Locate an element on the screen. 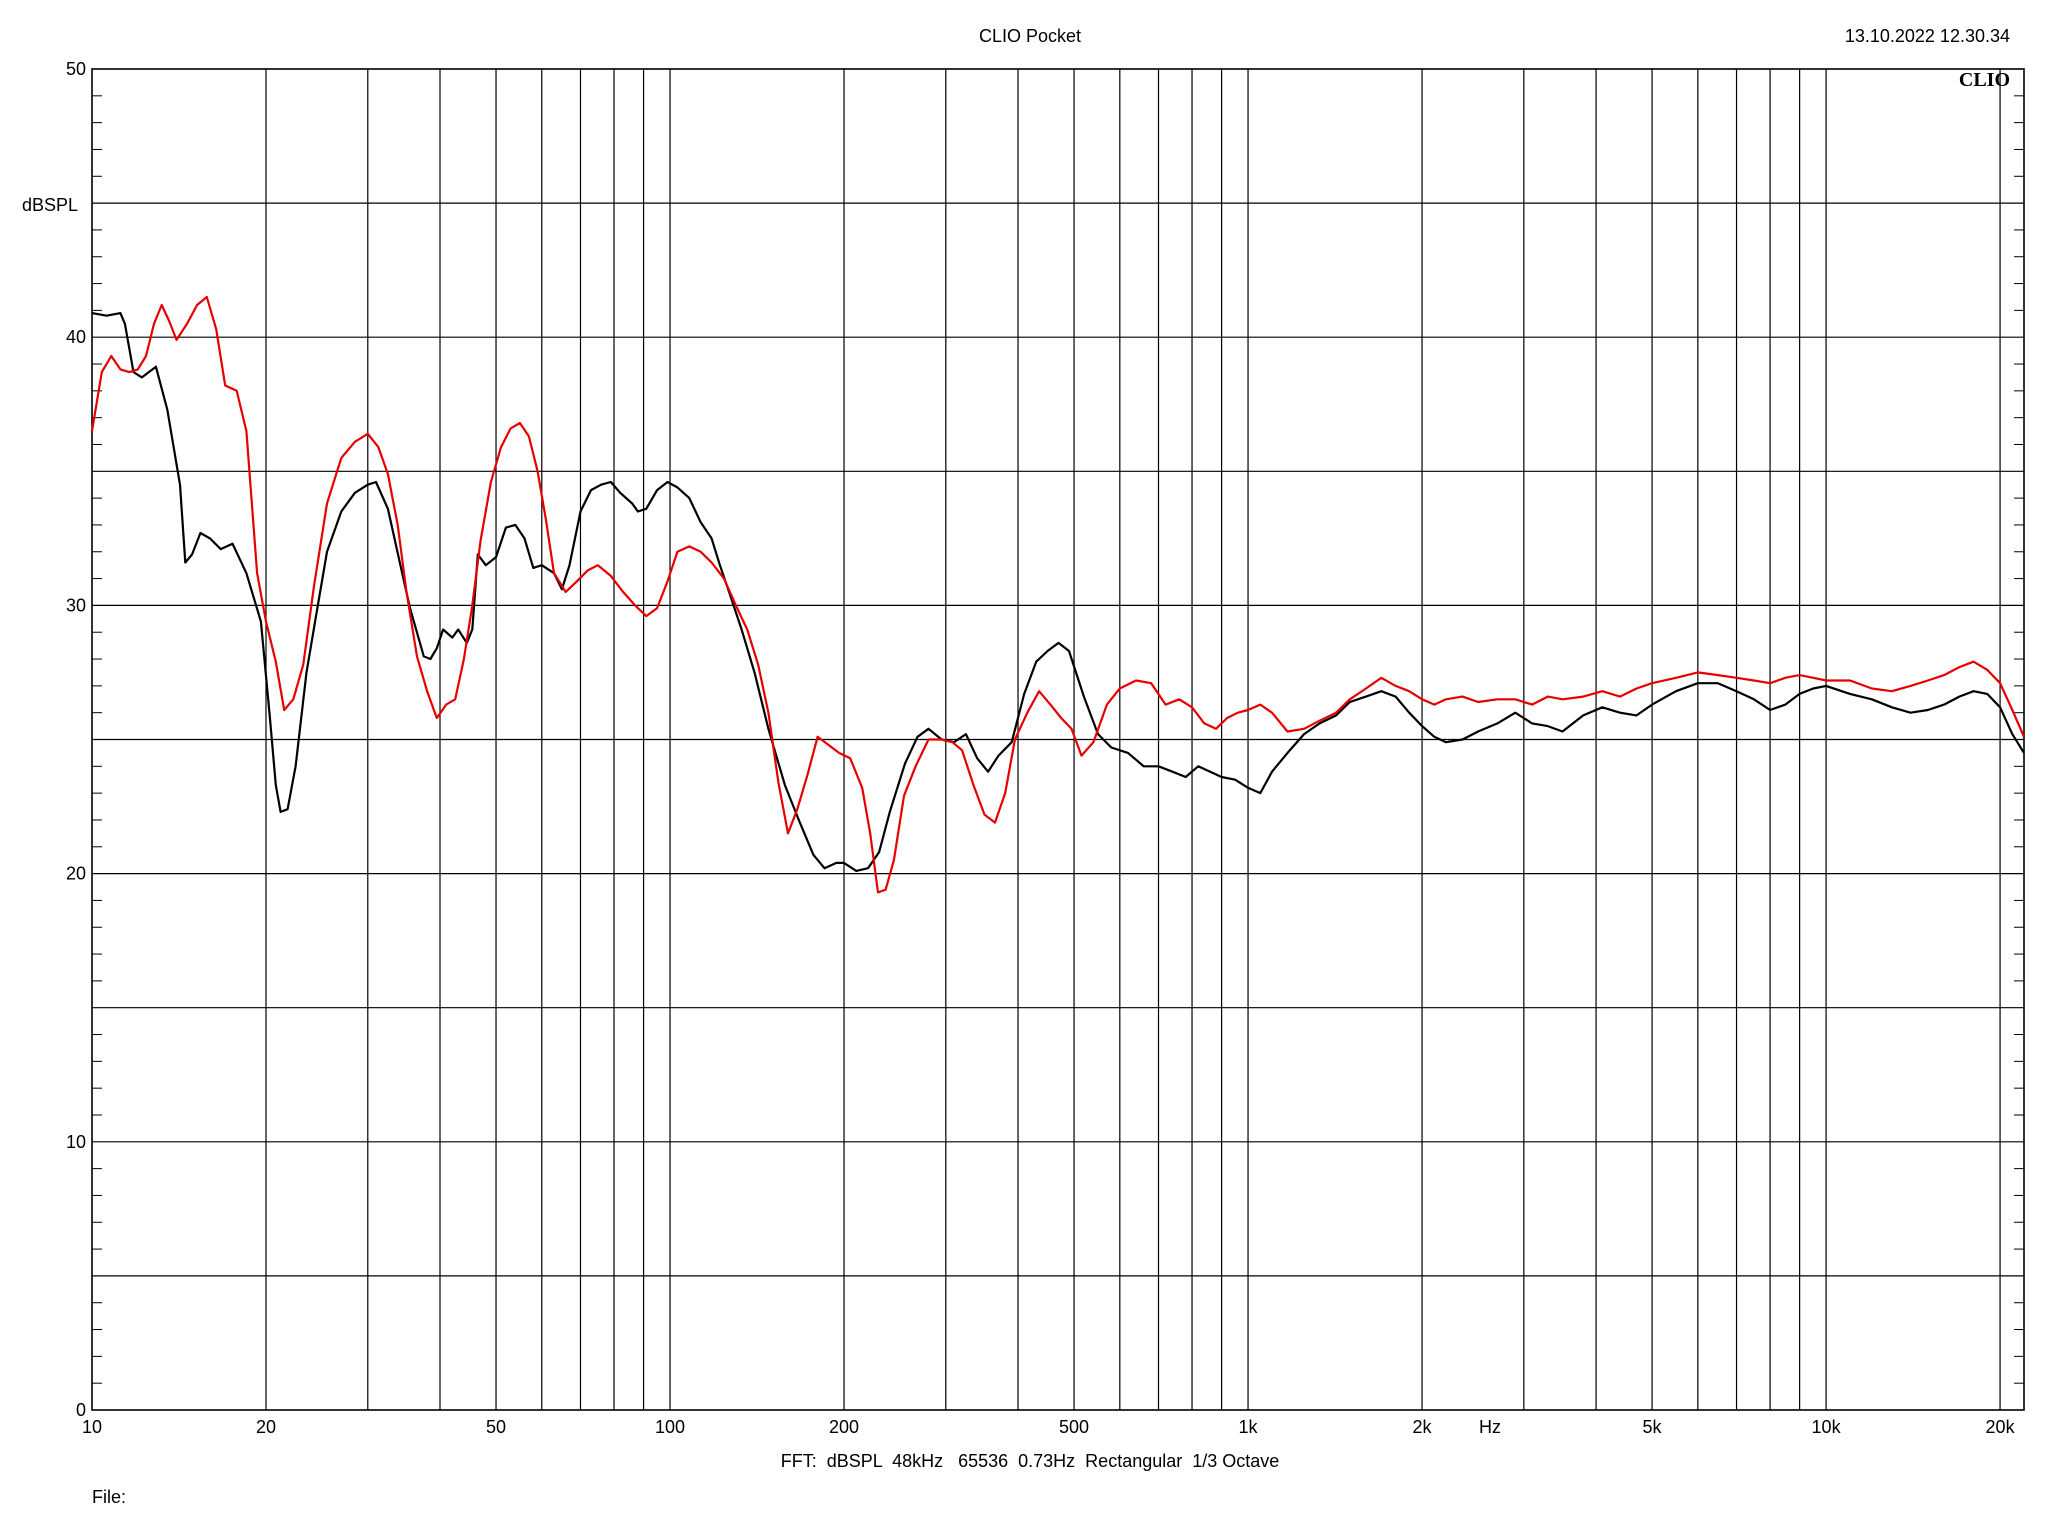  y-tick-labels: 0 10 20 30 40 50 is located at coordinates (76, 739).